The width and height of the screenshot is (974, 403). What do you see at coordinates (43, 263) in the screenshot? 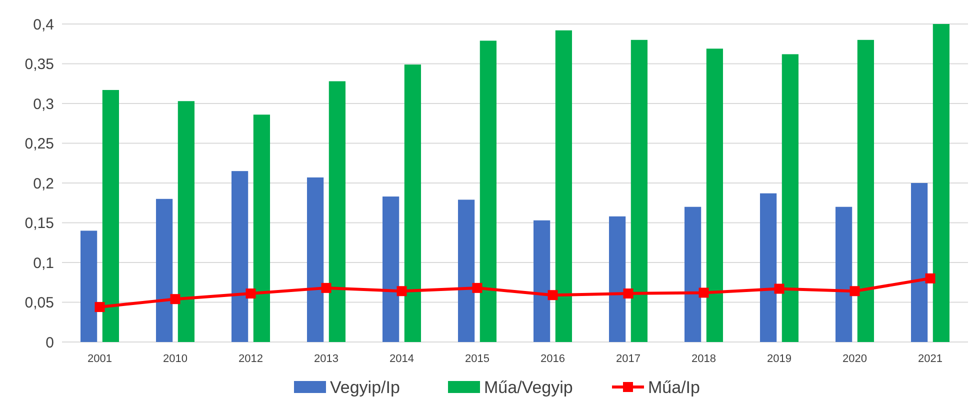
I see `y-tick-label: 0,1` at bounding box center [43, 263].